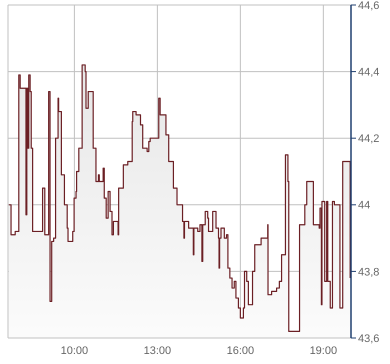  Describe the element at coordinates (369, 72) in the screenshot. I see `y-tick-label: 44,4` at that location.